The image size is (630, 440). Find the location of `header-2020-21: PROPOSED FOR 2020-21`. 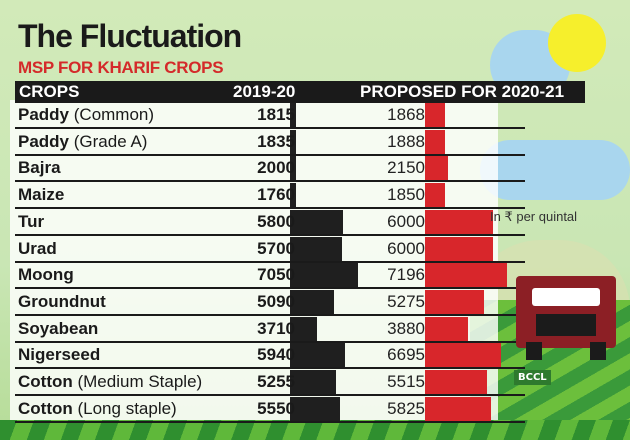

header-2020-21: PROPOSED FOR 2020-21 is located at coordinates (462, 91).